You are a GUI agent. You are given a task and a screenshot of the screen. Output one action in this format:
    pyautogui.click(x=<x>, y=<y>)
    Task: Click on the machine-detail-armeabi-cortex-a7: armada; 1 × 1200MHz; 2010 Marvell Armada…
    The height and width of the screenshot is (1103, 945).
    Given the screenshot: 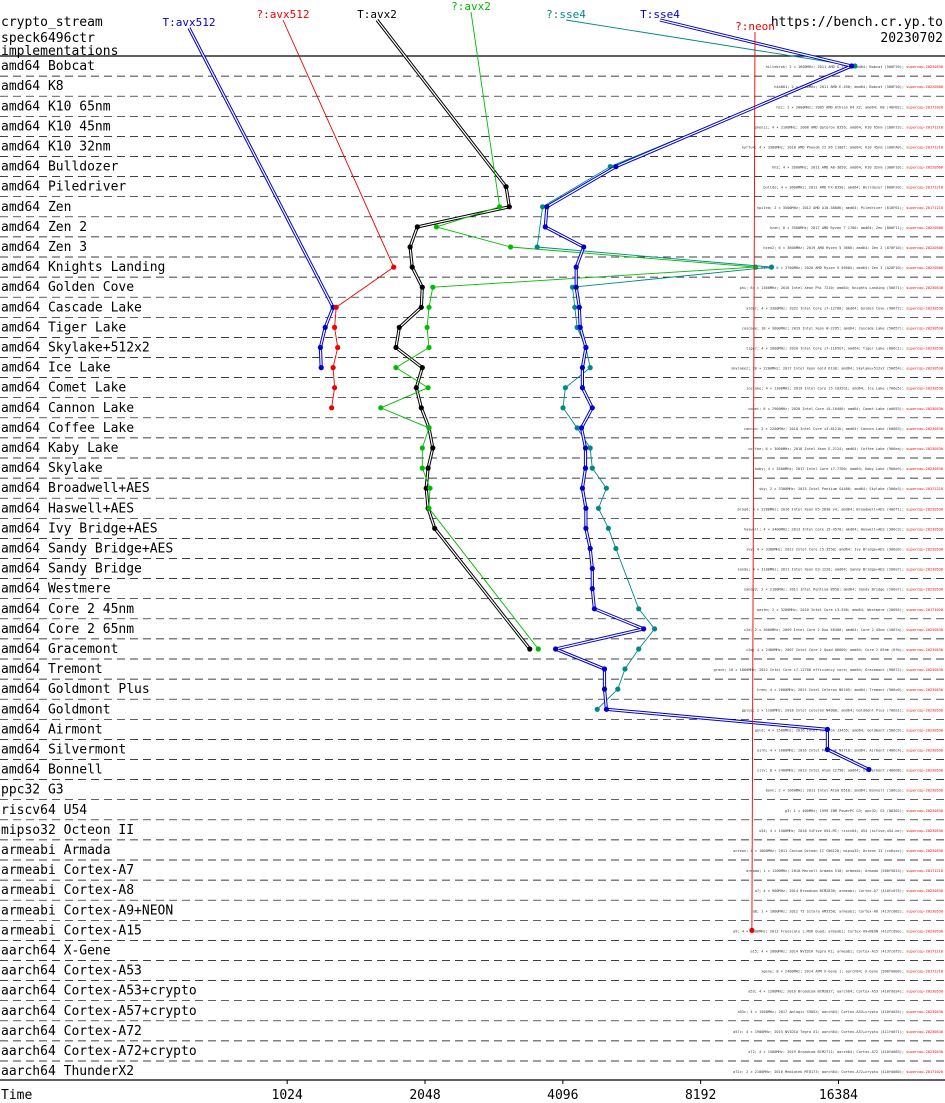 What is the action you would take?
    pyautogui.click(x=844, y=871)
    